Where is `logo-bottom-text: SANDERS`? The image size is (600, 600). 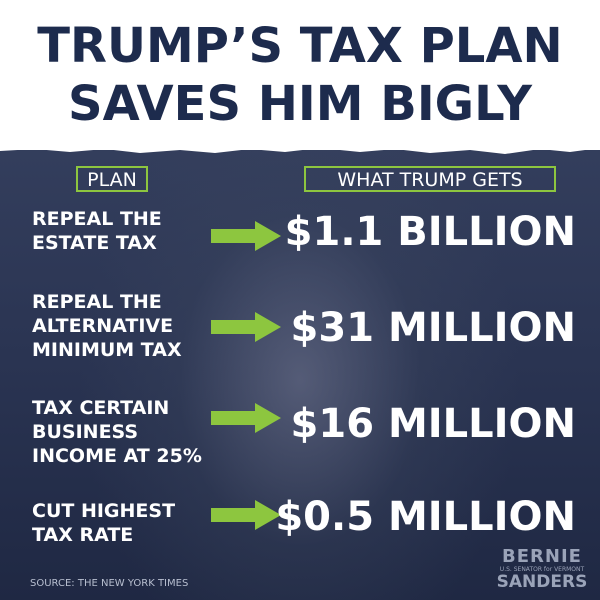 logo-bottom-text: SANDERS is located at coordinates (542, 582).